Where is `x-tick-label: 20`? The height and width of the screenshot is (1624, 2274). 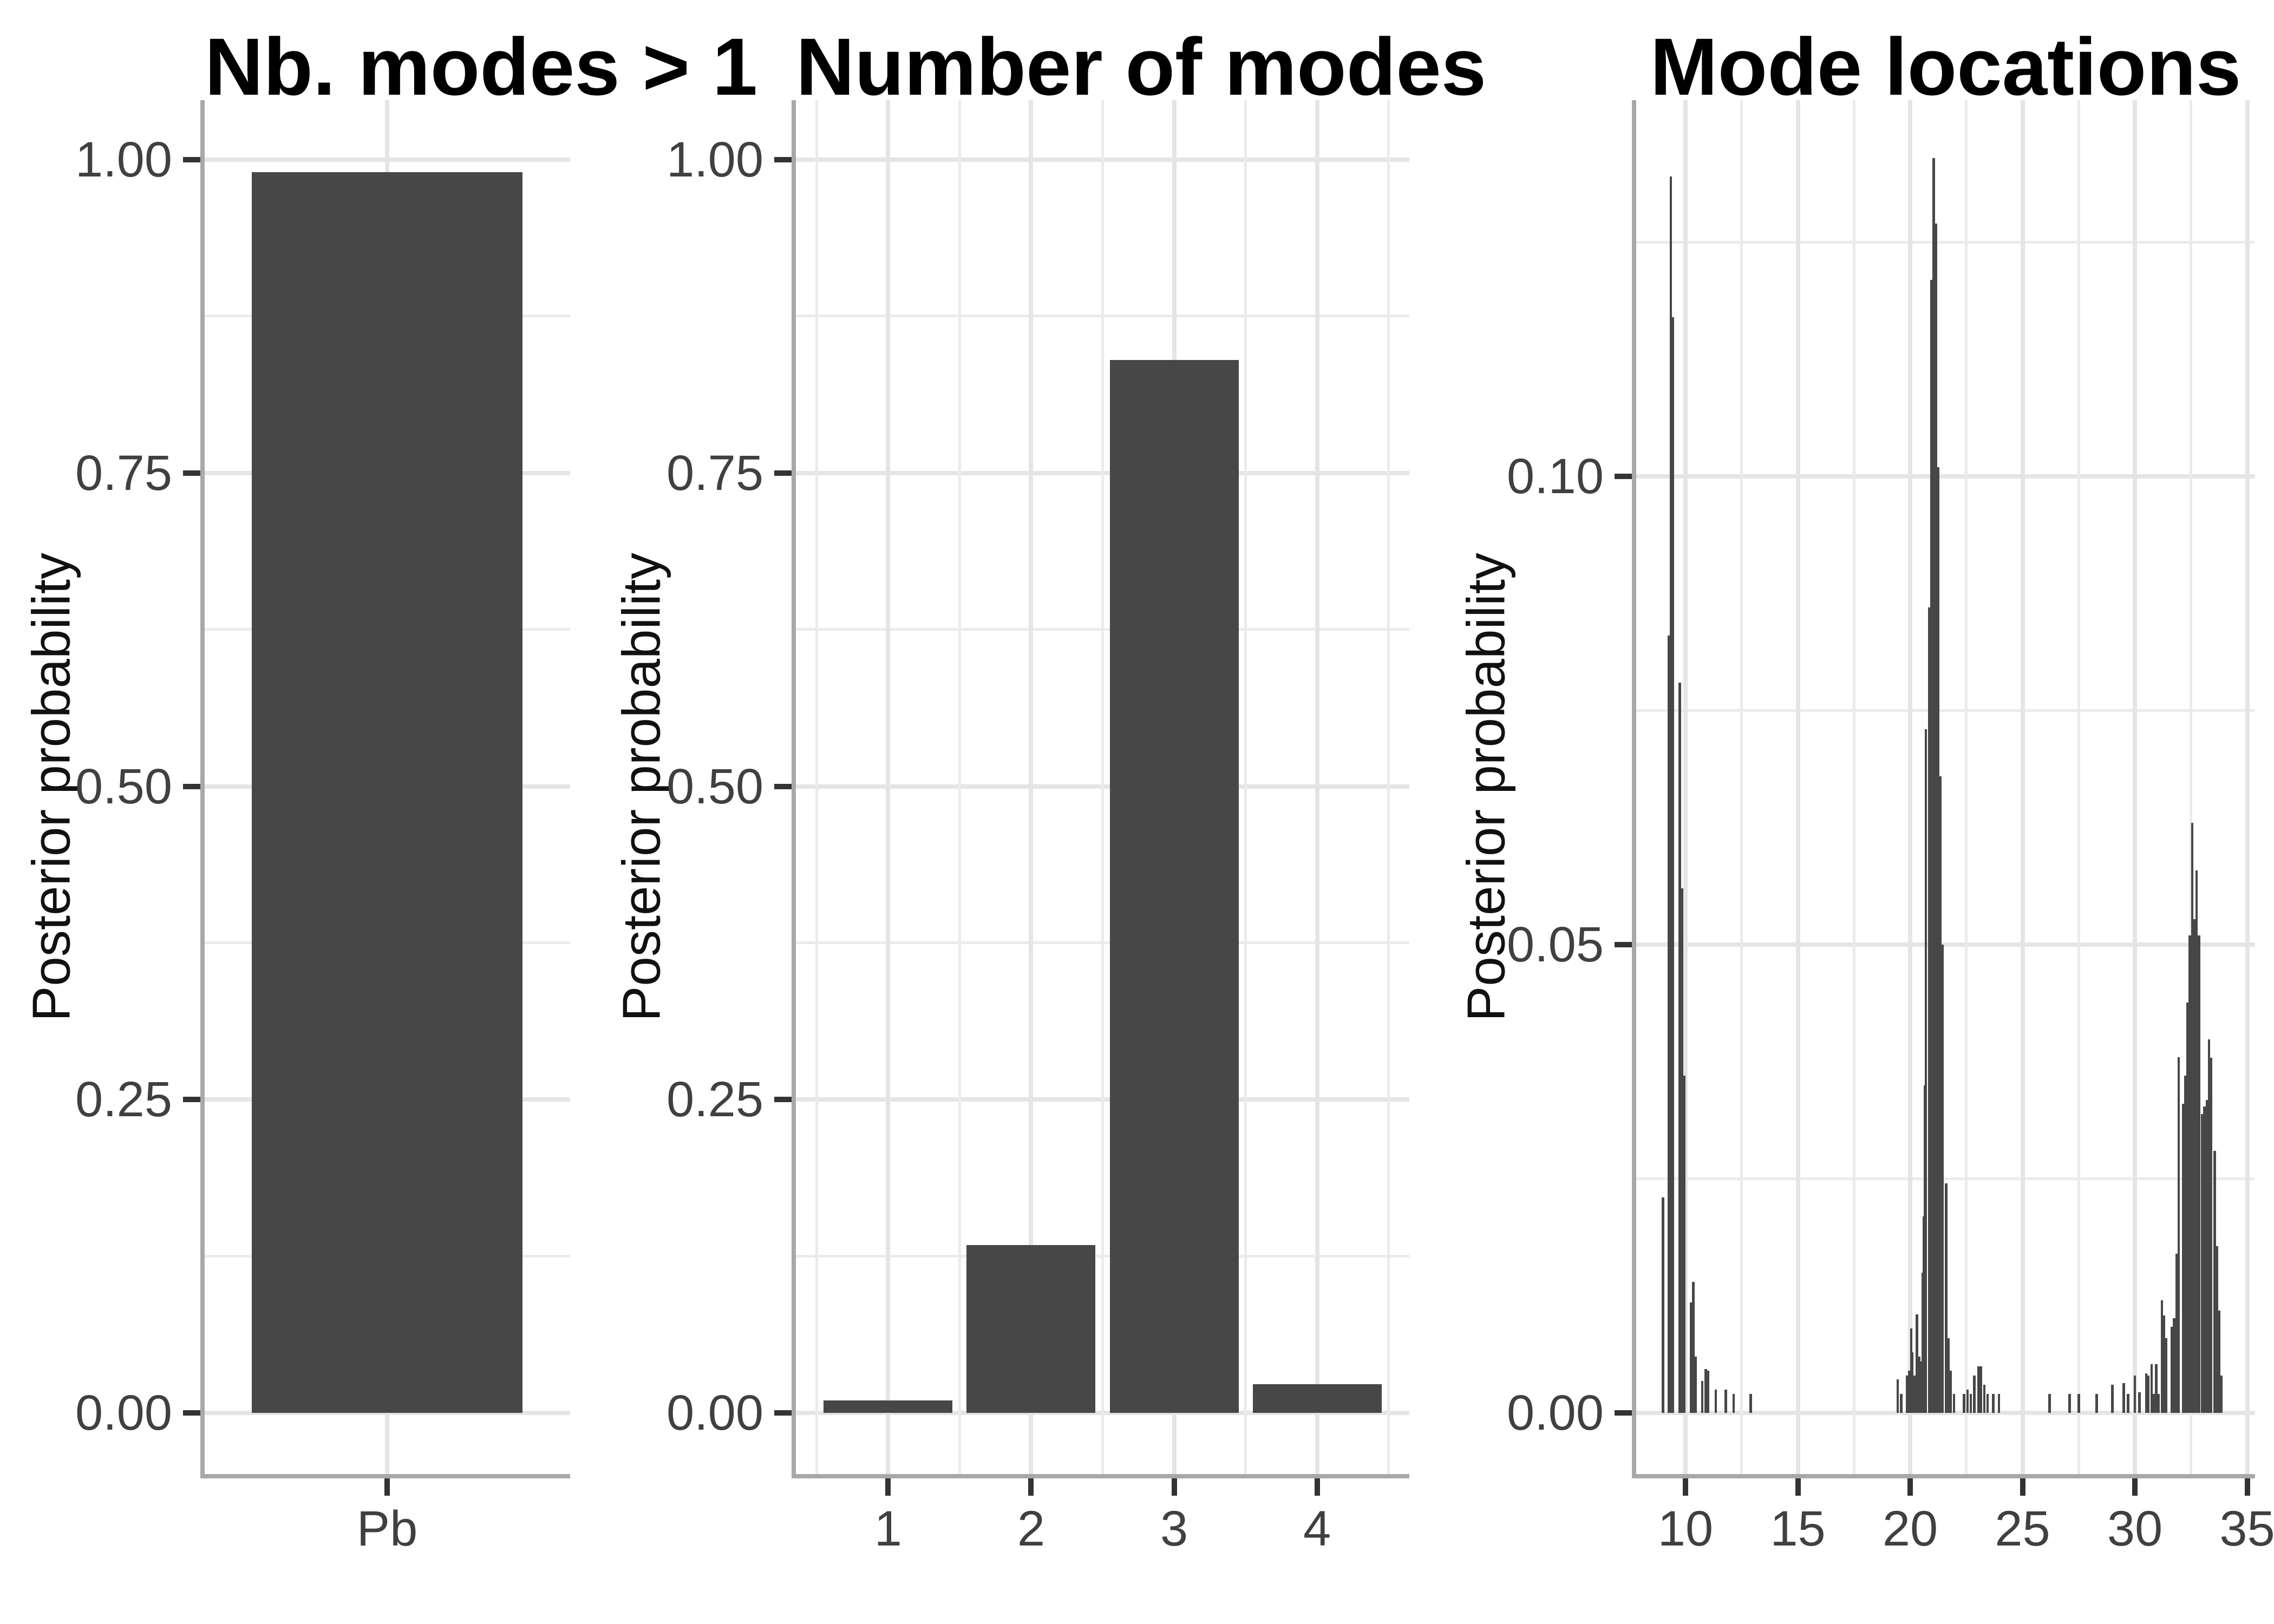
x-tick-label: 20 is located at coordinates (1910, 1528).